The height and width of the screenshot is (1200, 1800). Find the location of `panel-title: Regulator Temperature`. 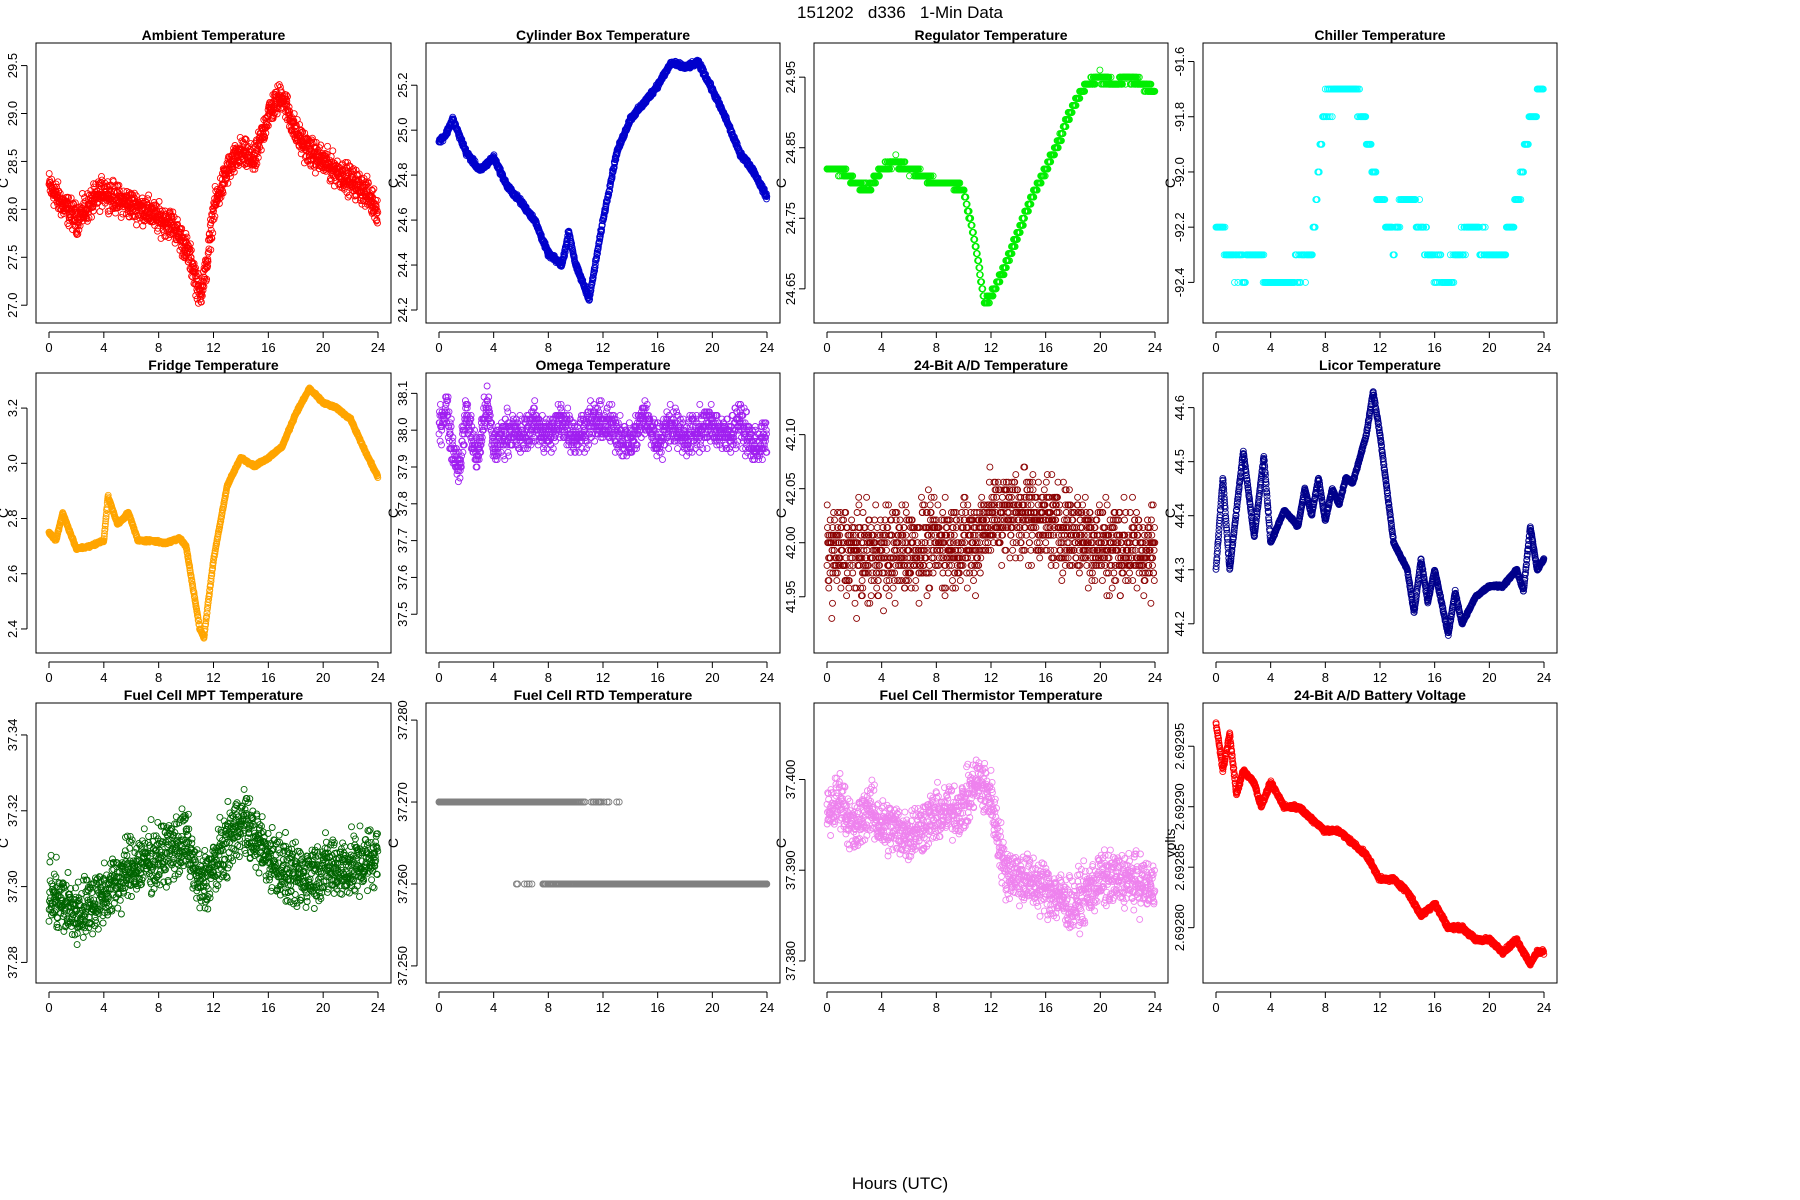

panel-title: Regulator Temperature is located at coordinates (991, 35).